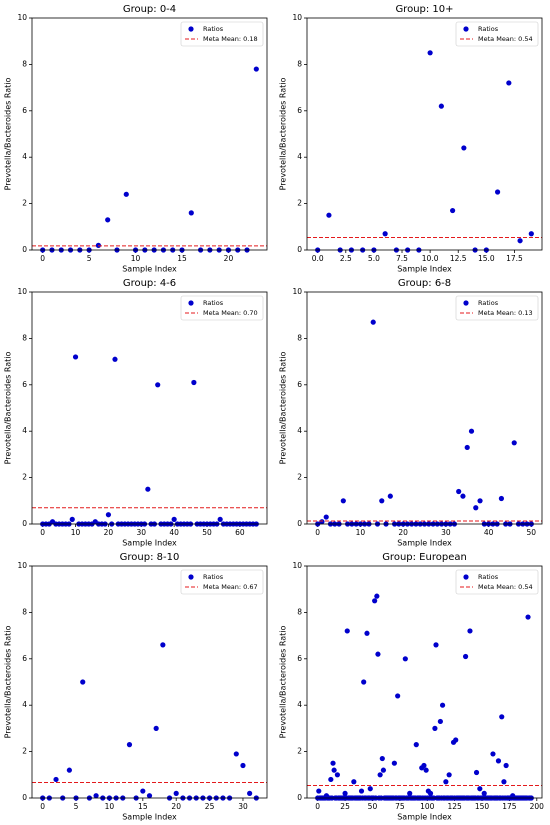 Image resolution: width=550 pixels, height=825 pixels. I want to click on subplot-title: Group: 4-6, so click(149, 283).